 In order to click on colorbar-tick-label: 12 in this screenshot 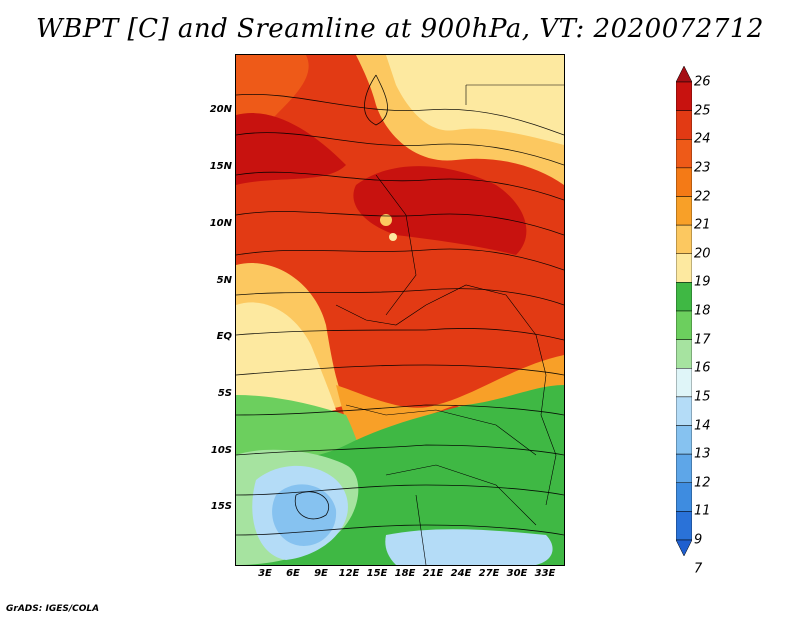, I will do `click(702, 483)`.